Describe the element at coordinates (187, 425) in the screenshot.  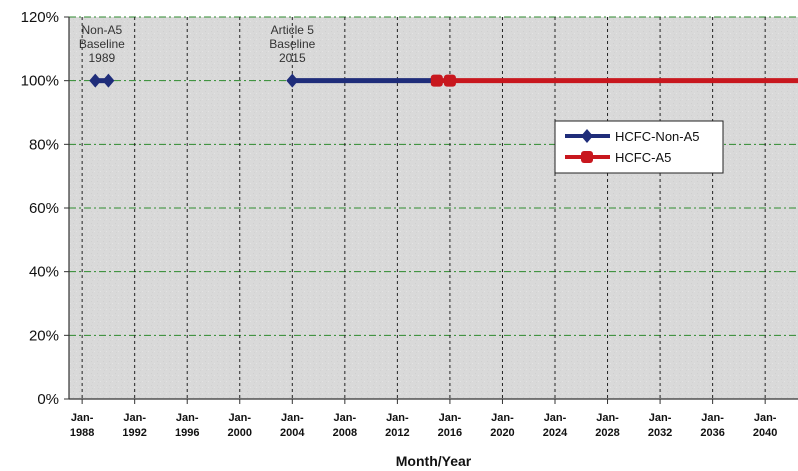
I see `x-tick-label: Jan-1996` at that location.